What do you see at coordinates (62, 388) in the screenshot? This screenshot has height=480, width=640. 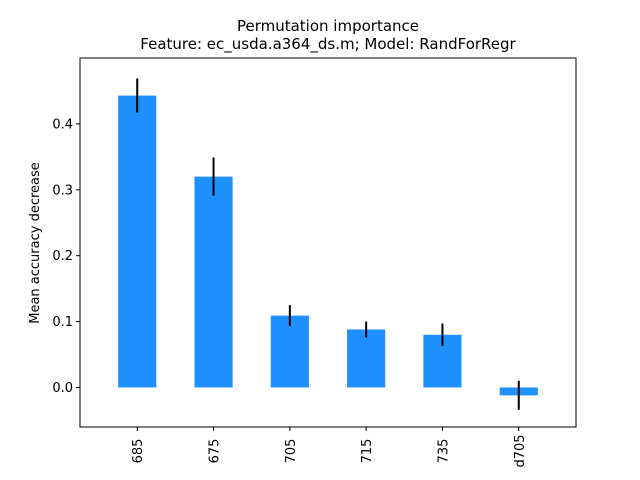 I see `y-tick-label-0.0: 0.0` at bounding box center [62, 388].